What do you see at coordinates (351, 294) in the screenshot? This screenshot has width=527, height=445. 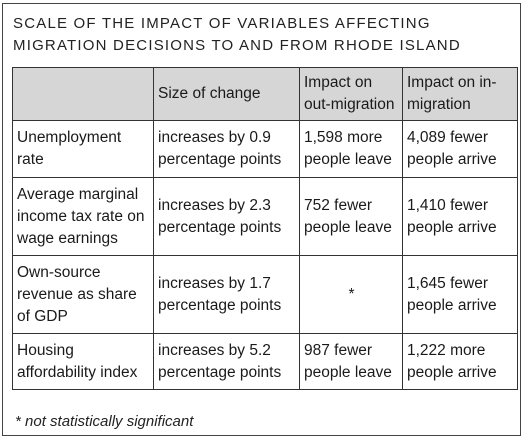 I see `cell-out-migration: *` at bounding box center [351, 294].